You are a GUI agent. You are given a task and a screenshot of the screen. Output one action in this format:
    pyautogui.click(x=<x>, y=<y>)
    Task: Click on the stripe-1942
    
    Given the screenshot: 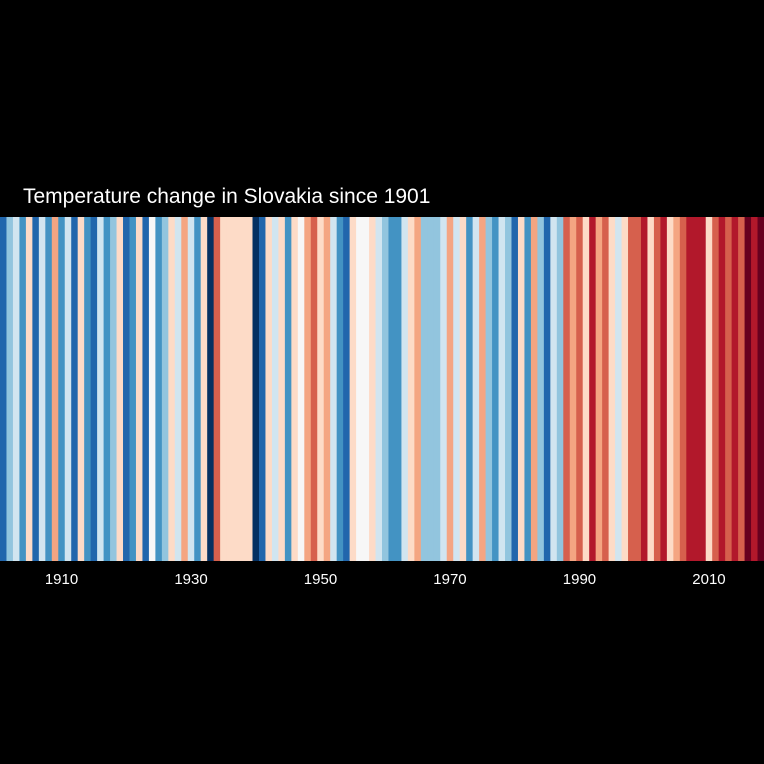 What is the action you would take?
    pyautogui.click(x=269, y=389)
    